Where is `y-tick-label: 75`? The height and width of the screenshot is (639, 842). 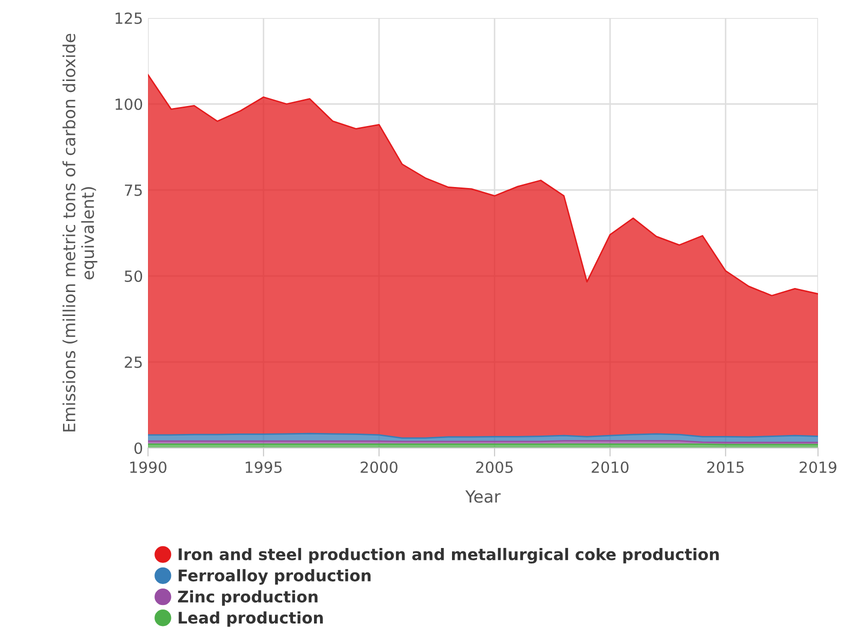
y-tick-label: 75 is located at coordinates (133, 190).